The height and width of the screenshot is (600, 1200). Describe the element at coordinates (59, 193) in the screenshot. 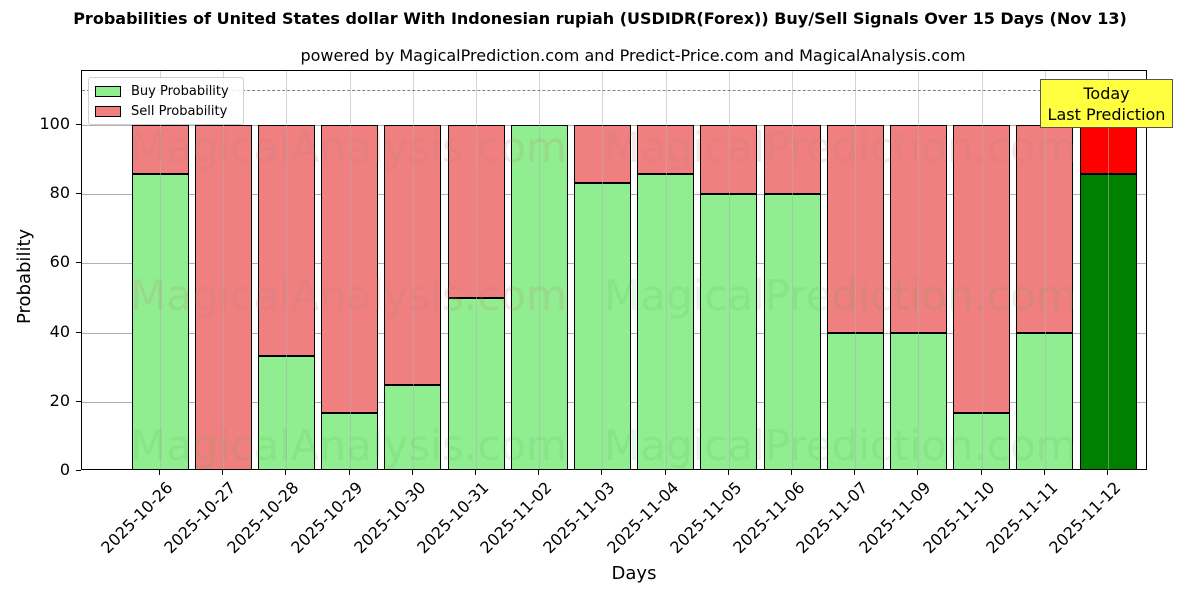

I see `y-tick-label: 80` at that location.